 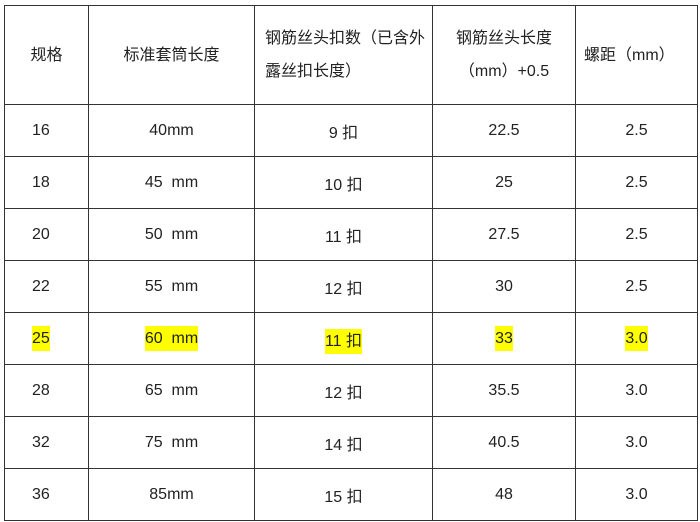 I want to click on table-cell: 32, so click(x=46, y=442).